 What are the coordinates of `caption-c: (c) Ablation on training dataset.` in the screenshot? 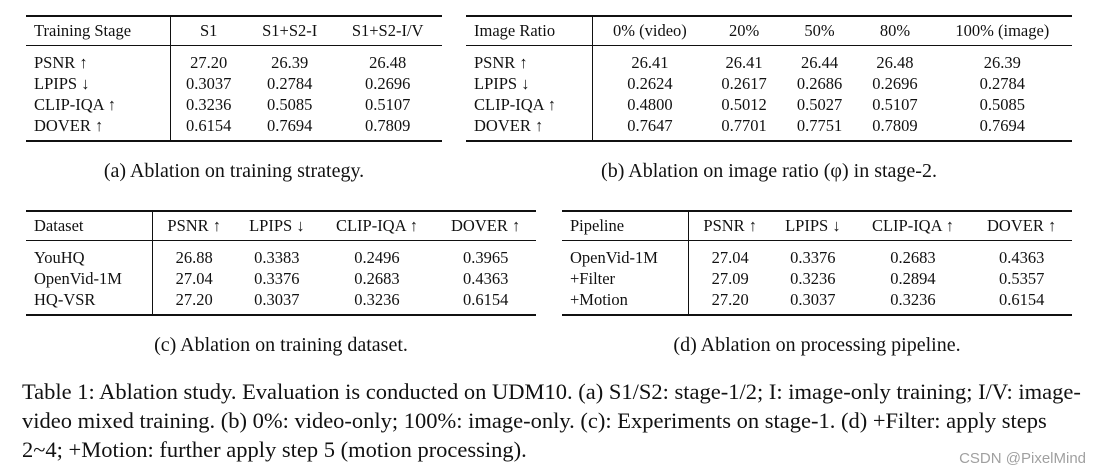 It's located at (281, 345).